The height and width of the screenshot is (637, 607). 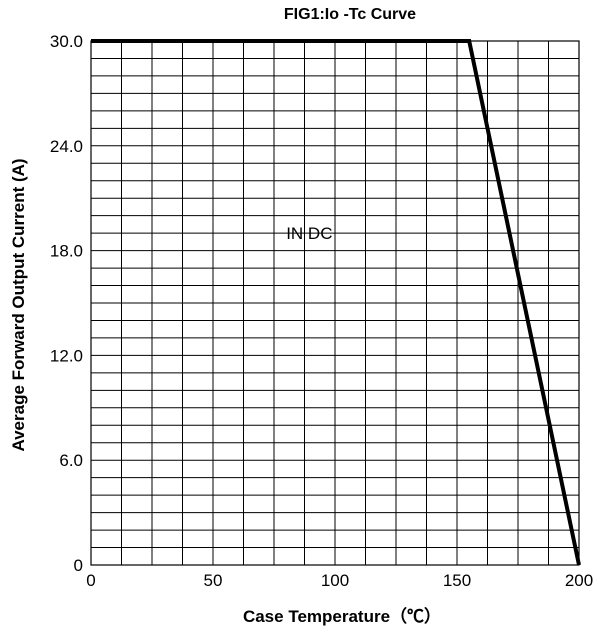 I want to click on x-axis-ticks: 0 50 100 150 200, so click(x=339, y=580).